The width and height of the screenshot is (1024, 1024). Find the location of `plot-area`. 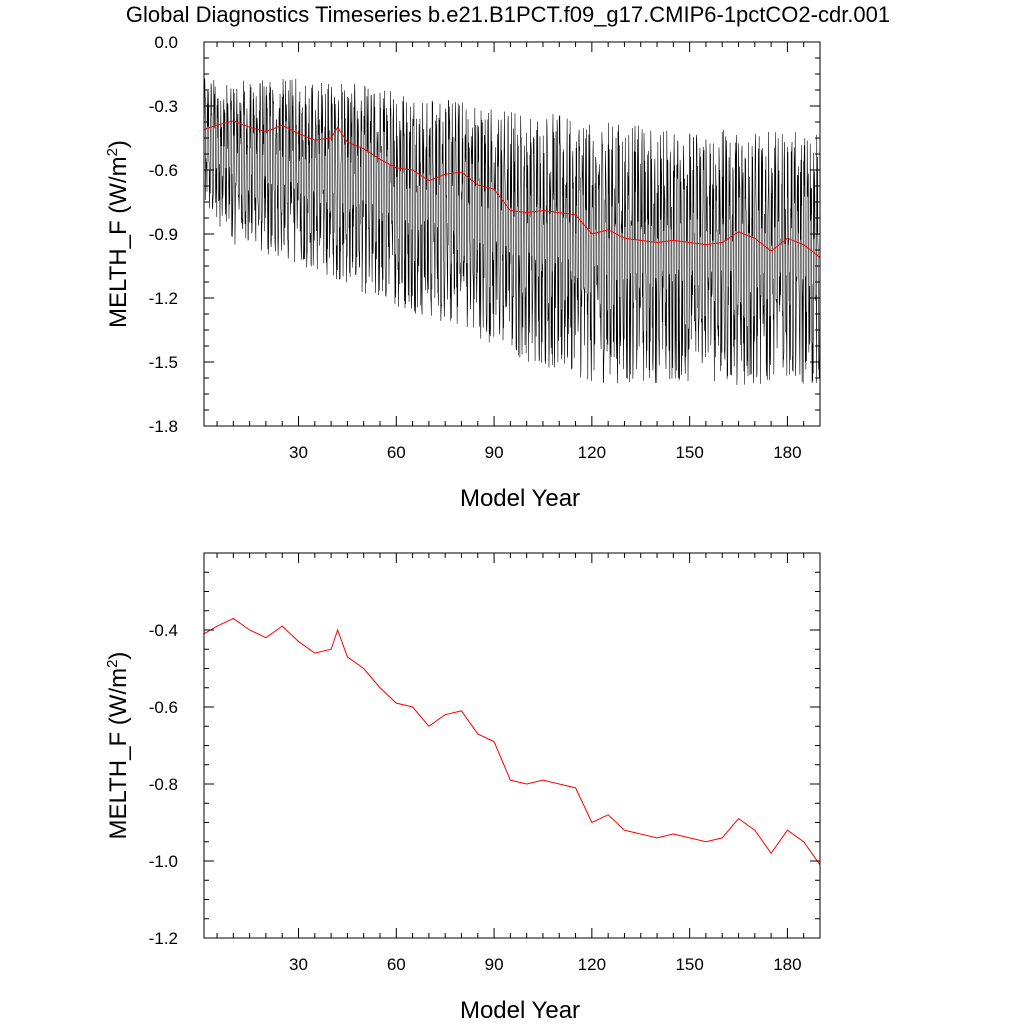

plot-area is located at coordinates (512, 741).